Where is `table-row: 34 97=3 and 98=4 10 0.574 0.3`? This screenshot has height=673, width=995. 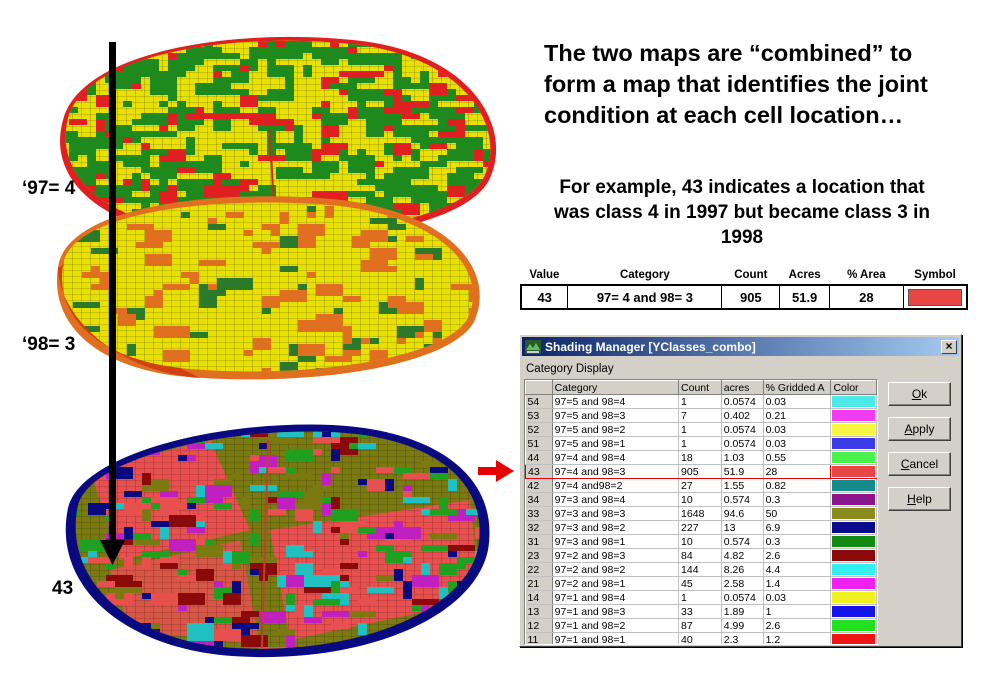 table-row: 34 97=3 and 98=4 10 0.574 0.3 is located at coordinates (701, 499).